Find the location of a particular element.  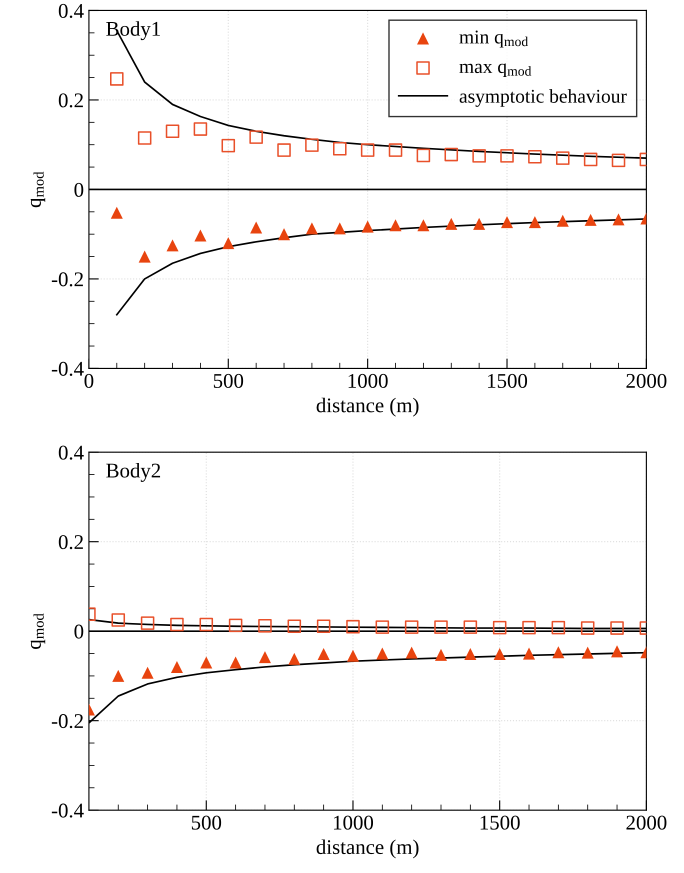

legend-label: asymptotic behaviour is located at coordinates (543, 98).